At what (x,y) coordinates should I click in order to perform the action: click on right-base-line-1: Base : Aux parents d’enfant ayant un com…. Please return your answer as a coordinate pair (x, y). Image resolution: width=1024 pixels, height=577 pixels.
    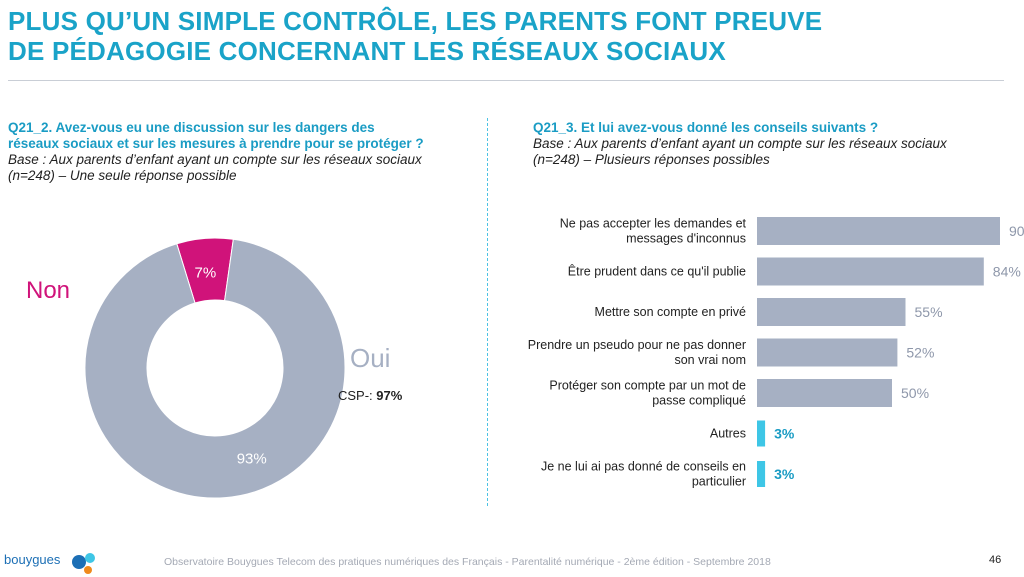
    Looking at the image, I should click on (740, 143).